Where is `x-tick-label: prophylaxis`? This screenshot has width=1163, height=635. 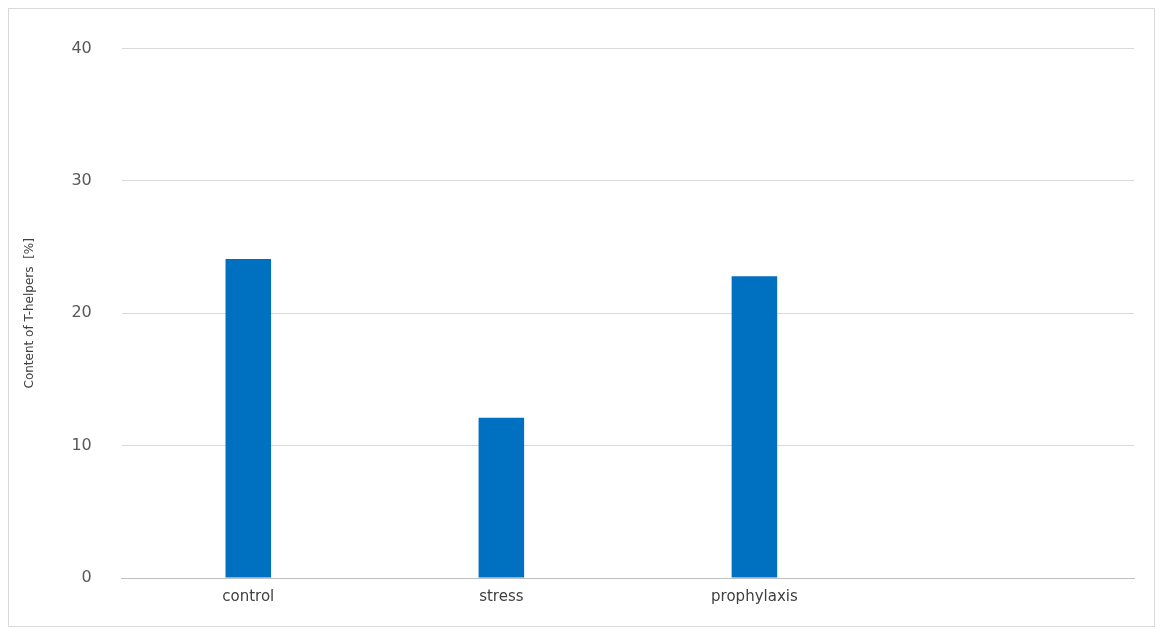
x-tick-label: prophylaxis is located at coordinates (754, 595).